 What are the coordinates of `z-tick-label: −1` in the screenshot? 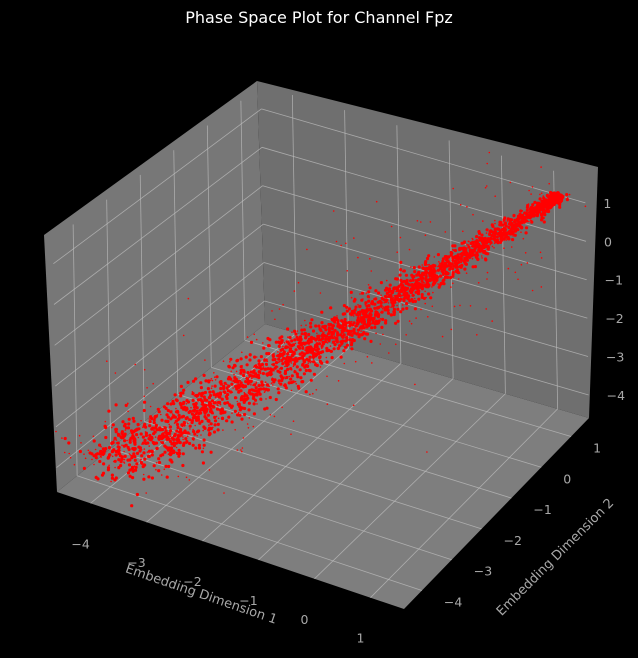 It's located at (614, 280).